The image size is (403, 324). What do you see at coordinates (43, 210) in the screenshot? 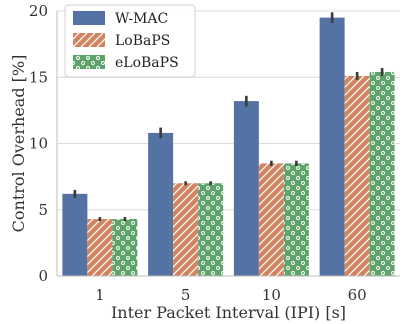
I see `y-tick-label: 5` at bounding box center [43, 210].